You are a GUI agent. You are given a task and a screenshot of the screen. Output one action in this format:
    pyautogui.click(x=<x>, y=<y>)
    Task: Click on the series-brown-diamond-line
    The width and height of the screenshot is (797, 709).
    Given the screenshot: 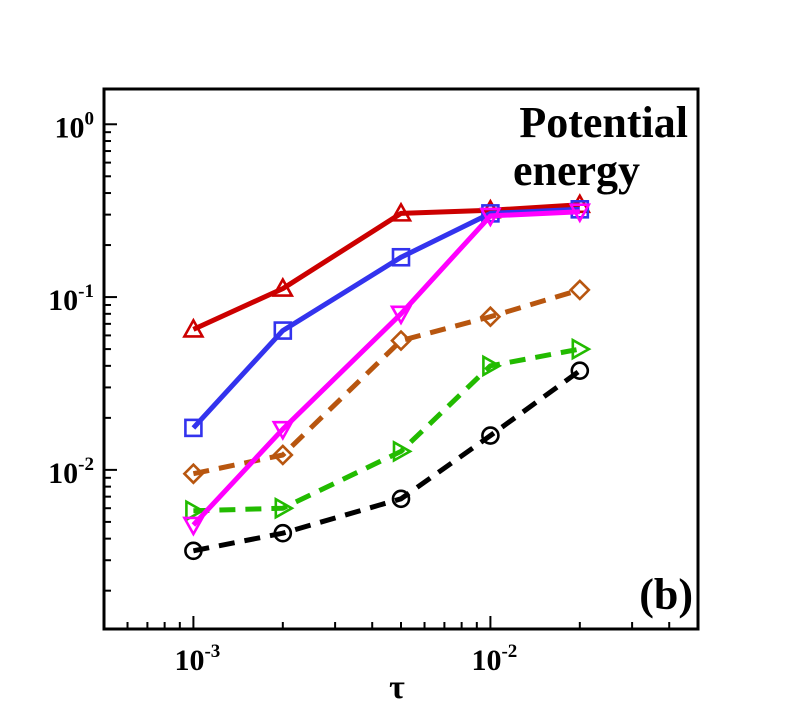 What is the action you would take?
    pyautogui.click(x=386, y=382)
    